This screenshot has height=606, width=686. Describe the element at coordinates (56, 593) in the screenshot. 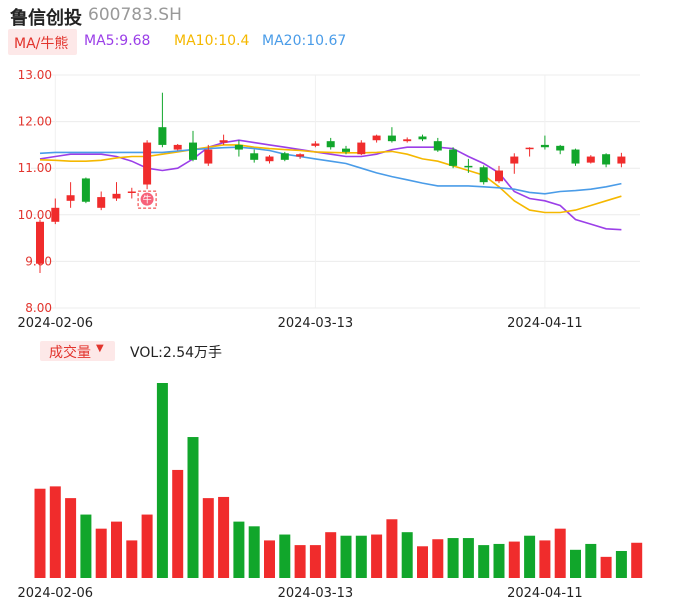

I see `volume-date-label: 2024-02-06` at that location.